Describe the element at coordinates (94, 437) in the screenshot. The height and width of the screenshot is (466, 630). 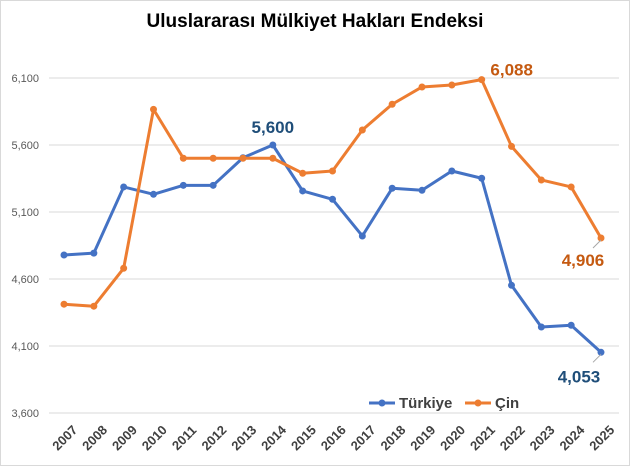
I see `x-tick-label: 2008` at that location.